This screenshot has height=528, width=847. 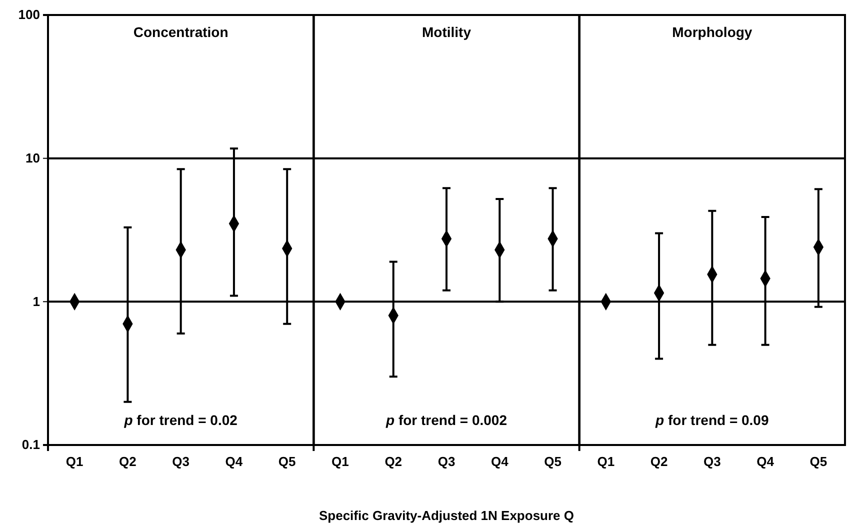 What do you see at coordinates (712, 32) in the screenshot?
I see `text: Morphology` at bounding box center [712, 32].